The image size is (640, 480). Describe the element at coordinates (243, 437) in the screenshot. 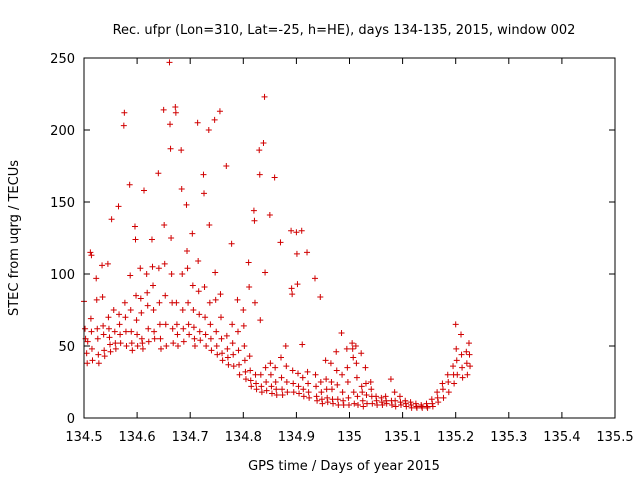

I see `x-tick-label: 134.8` at that location.